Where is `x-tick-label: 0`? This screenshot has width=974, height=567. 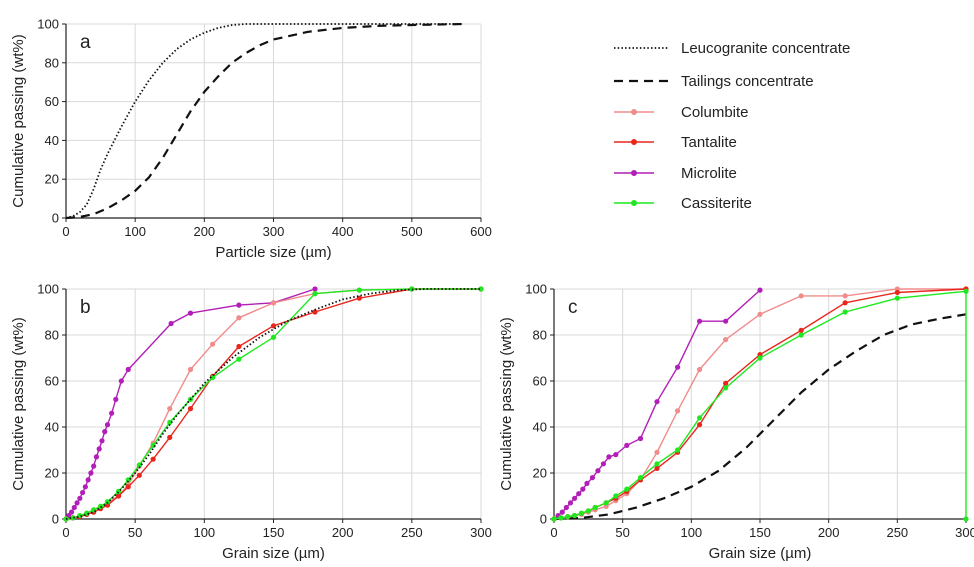
x-tick-label: 0 is located at coordinates (65, 532).